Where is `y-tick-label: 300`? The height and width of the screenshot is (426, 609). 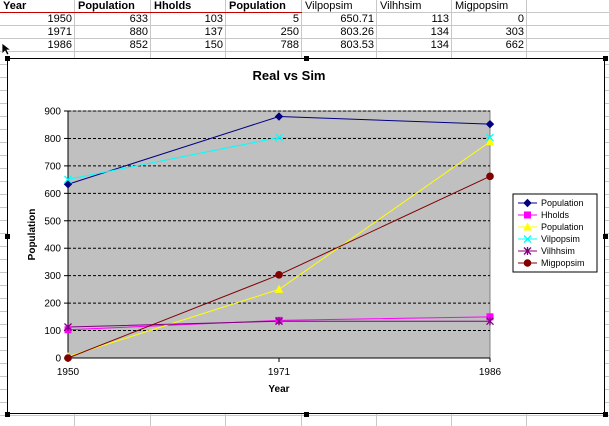
y-tick-label: 300 is located at coordinates (52, 276).